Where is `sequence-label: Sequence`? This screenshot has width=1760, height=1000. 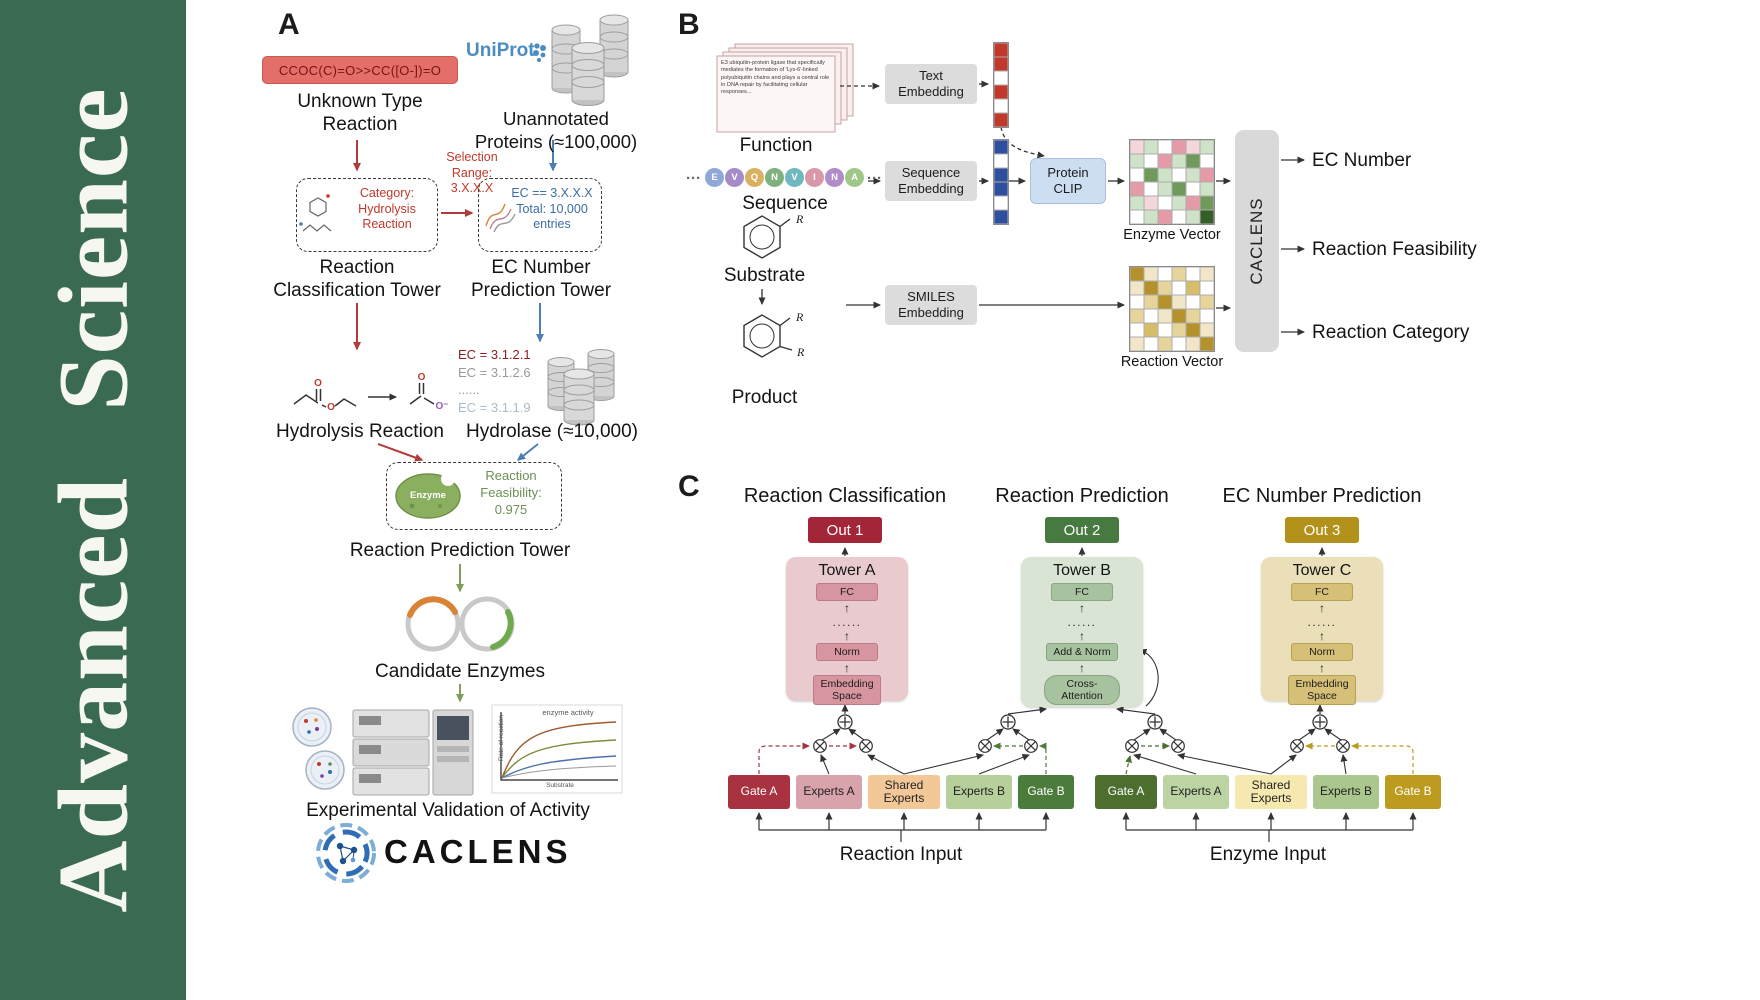 sequence-label: Sequence is located at coordinates (785, 203).